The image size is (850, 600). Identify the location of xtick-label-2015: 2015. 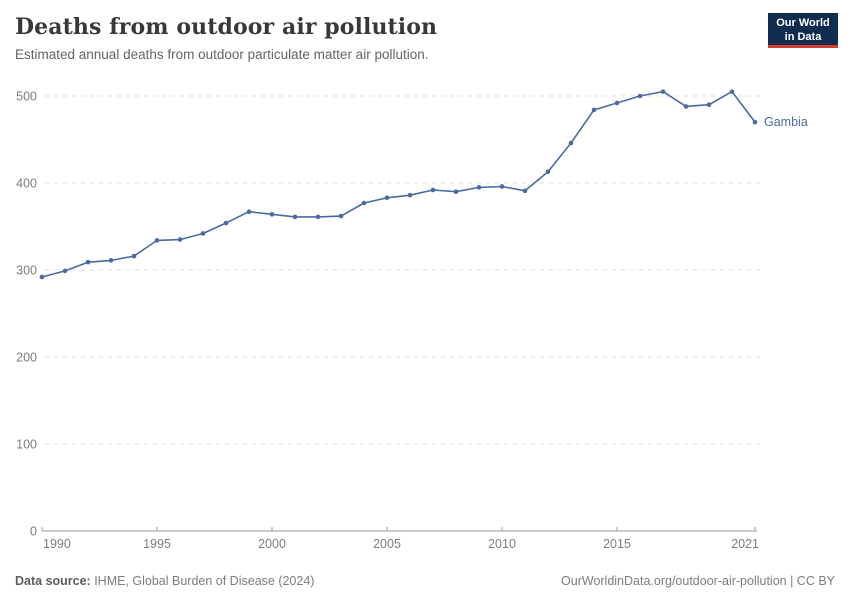
(617, 544).